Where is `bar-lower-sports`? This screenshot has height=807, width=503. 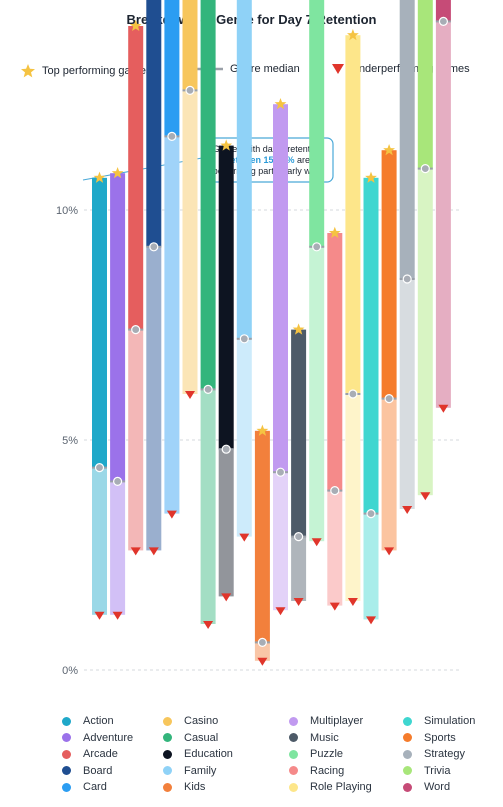 bar-lower-sports is located at coordinates (389, 474).